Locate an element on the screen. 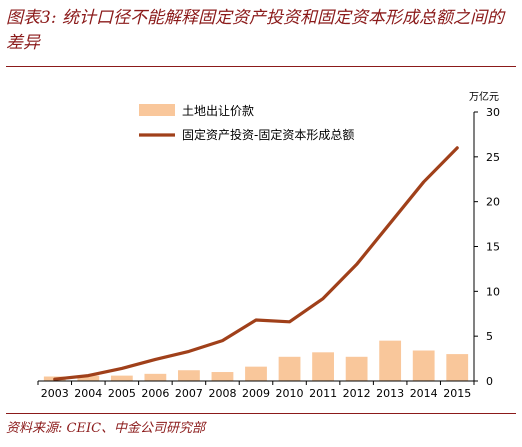 The image size is (522, 447). x-tick-label: 2012 is located at coordinates (357, 393).